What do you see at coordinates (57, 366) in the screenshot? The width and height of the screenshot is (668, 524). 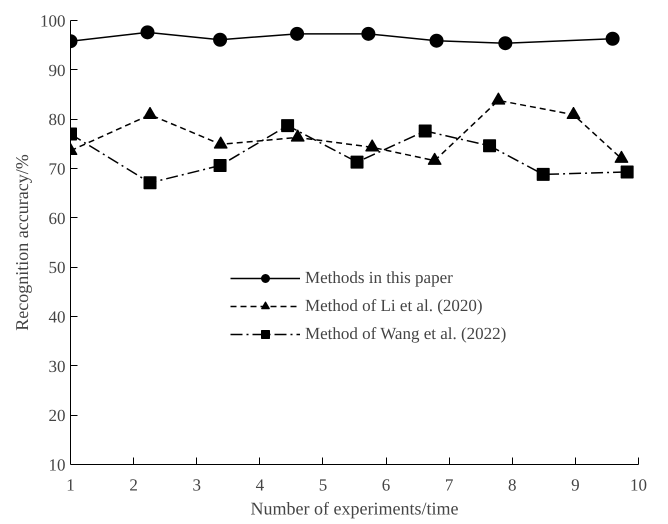 I see `y-tick-label: 30` at bounding box center [57, 366].